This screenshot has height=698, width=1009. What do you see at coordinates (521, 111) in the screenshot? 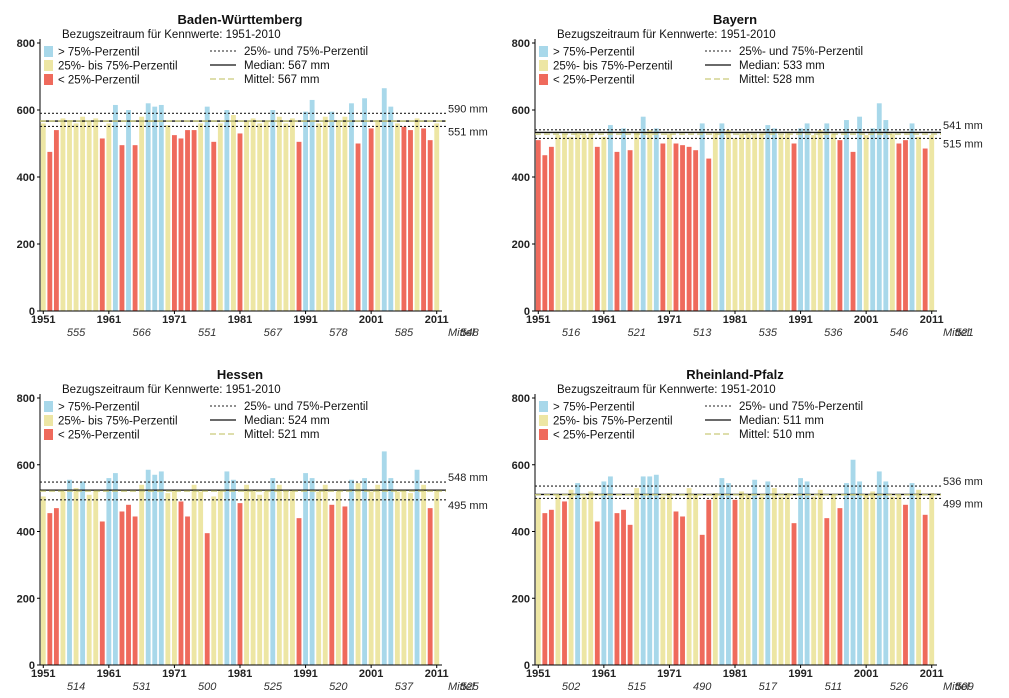
I see `y-tick-label: 600` at bounding box center [521, 111].